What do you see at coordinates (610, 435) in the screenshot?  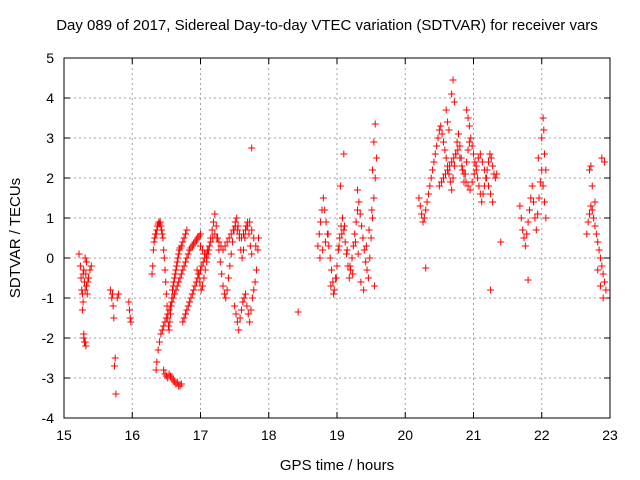 I see `x-tick-label: 23` at bounding box center [610, 435].